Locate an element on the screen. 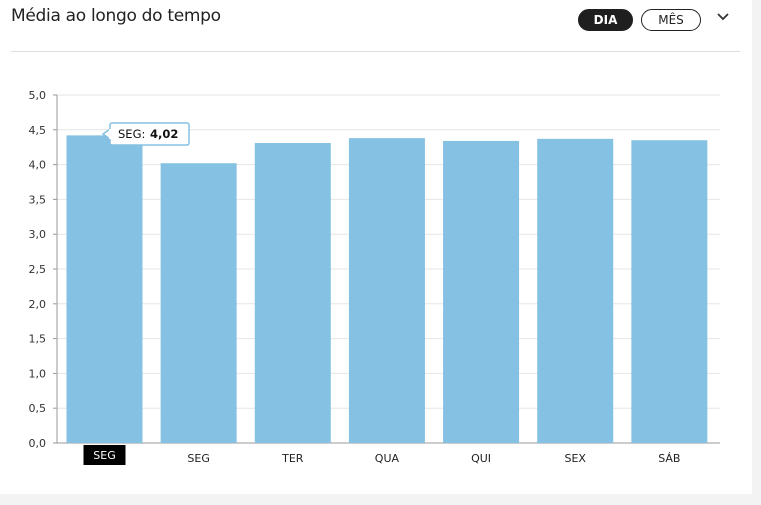  x-tick-label: SÁB is located at coordinates (669, 458).